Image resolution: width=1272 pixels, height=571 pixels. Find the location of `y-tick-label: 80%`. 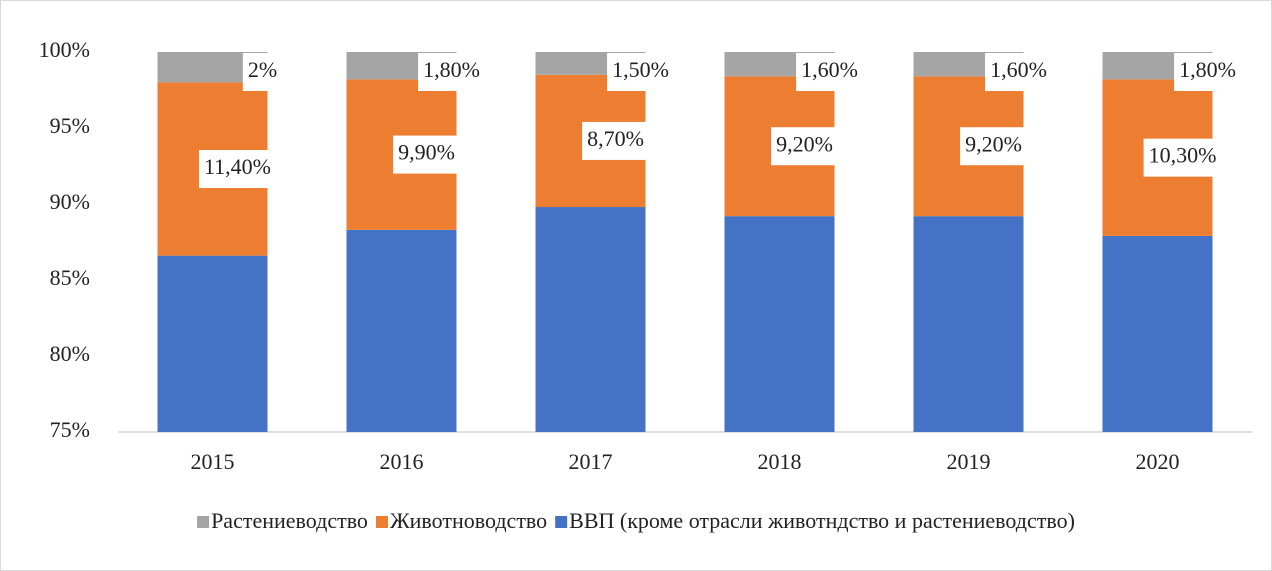

y-tick-label: 80% is located at coordinates (70, 353).